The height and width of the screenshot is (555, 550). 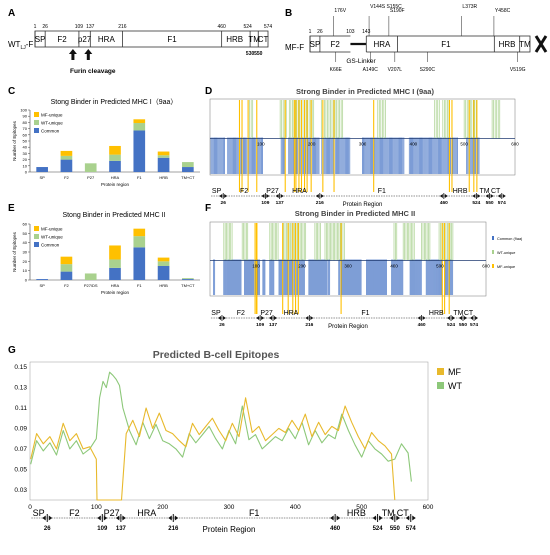 I want to click on boundary-label: 26, so click(x=222, y=325).